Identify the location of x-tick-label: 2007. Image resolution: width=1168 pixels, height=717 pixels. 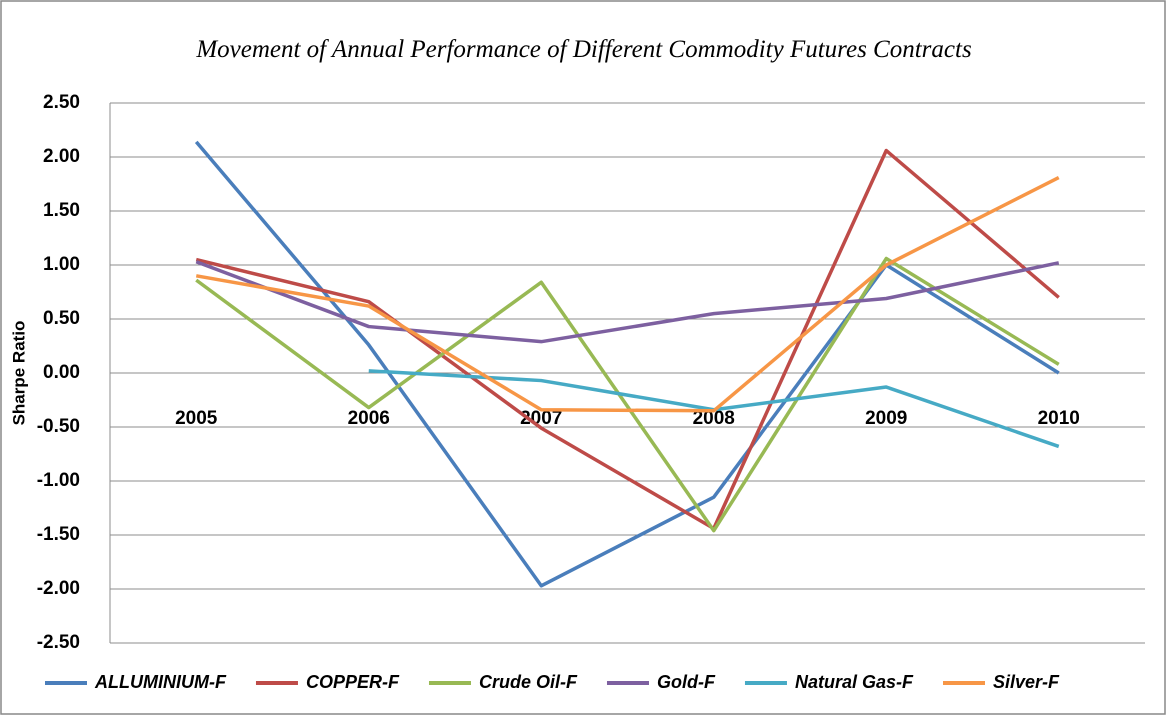
(541, 418).